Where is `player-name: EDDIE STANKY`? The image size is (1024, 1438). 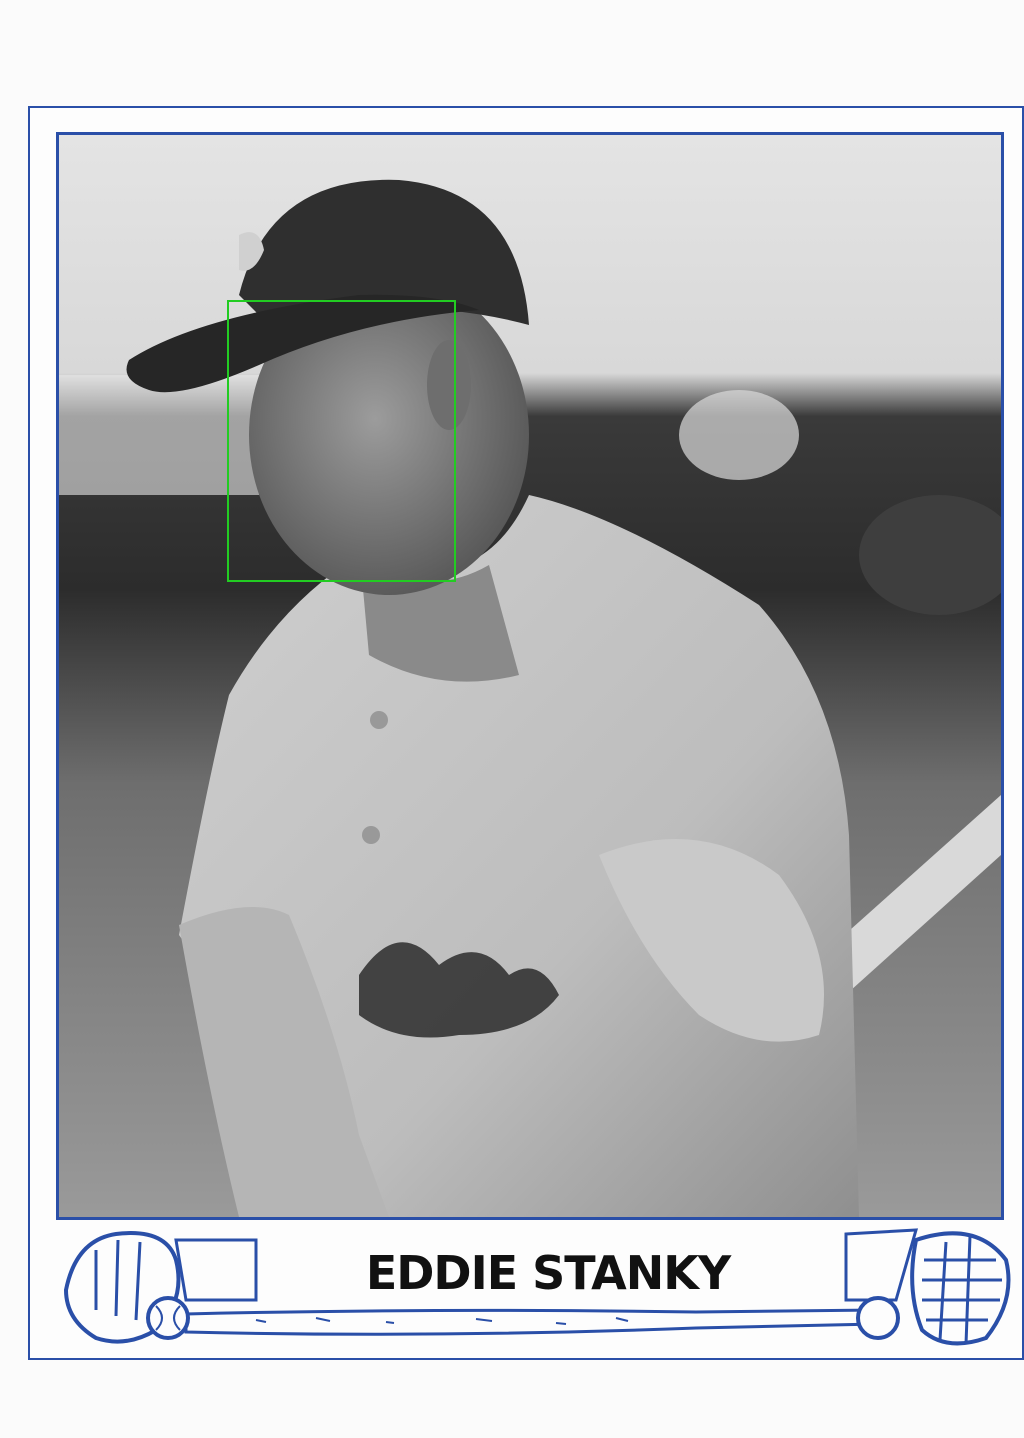
player-name: EDDIE STANKY is located at coordinates (548, 1273).